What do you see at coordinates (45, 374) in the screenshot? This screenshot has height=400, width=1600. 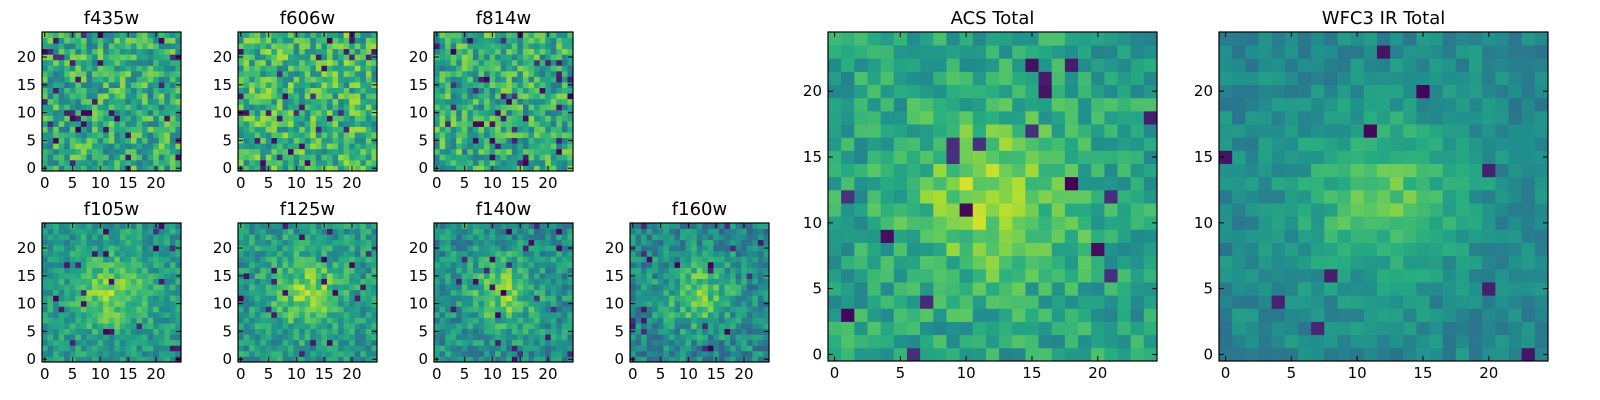 I see `x-tick-label: 0` at bounding box center [45, 374].